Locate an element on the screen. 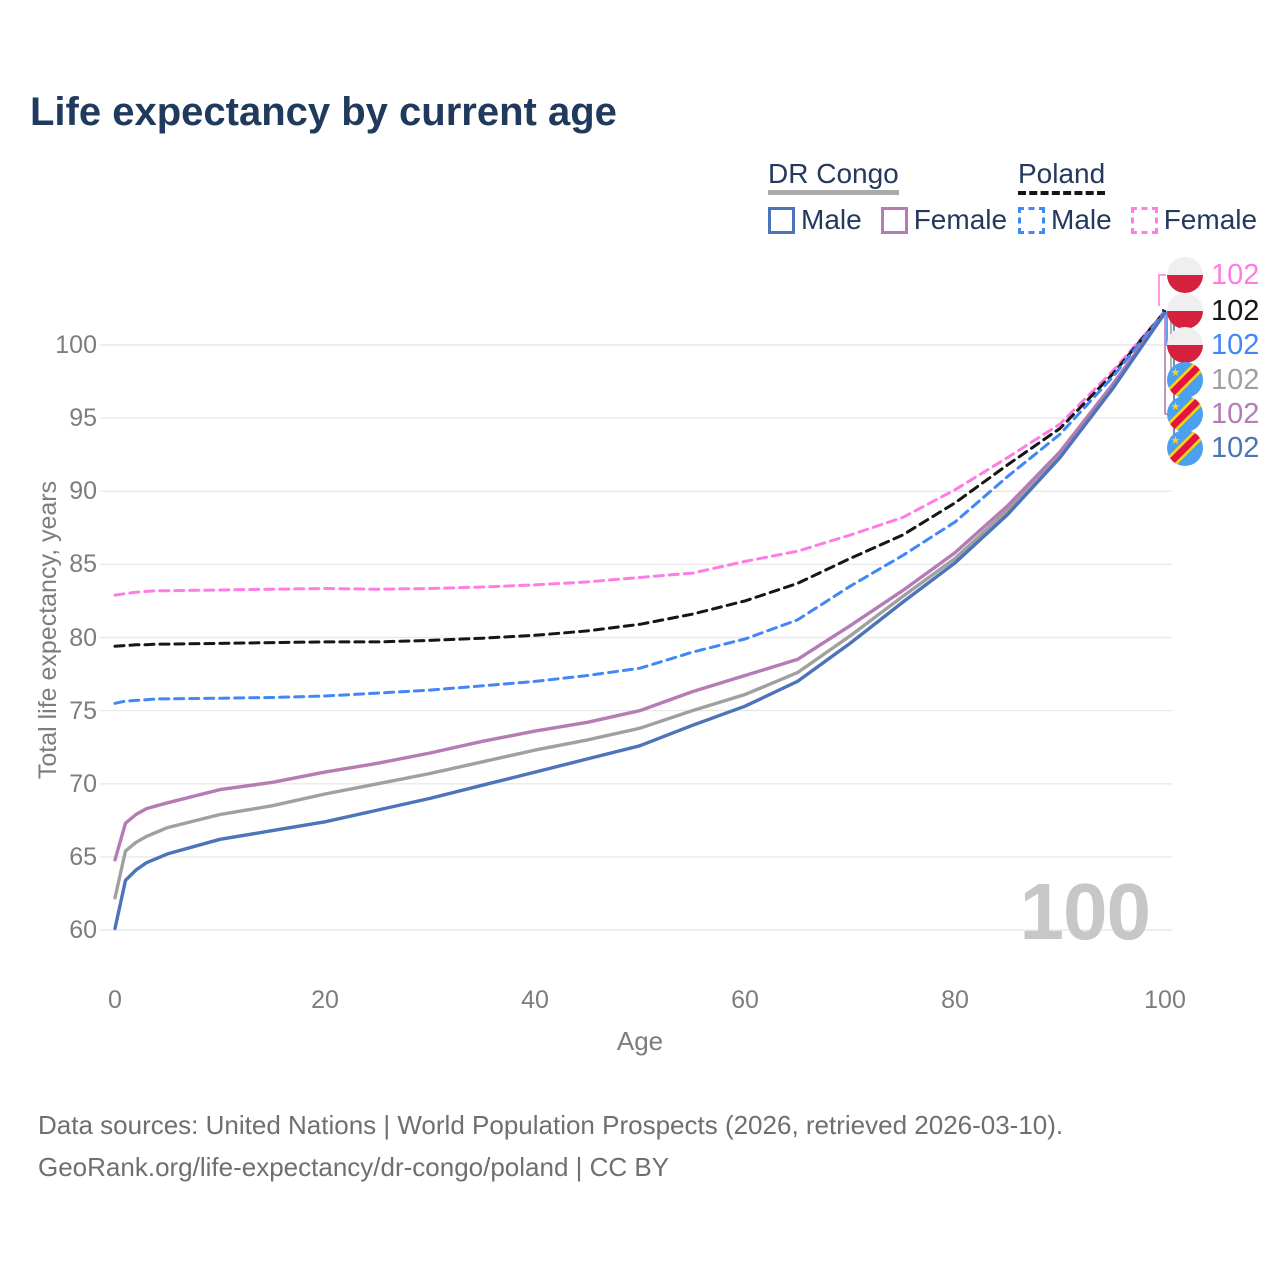 The image size is (1280, 1280). x-tick-label: 60 is located at coordinates (745, 1000).